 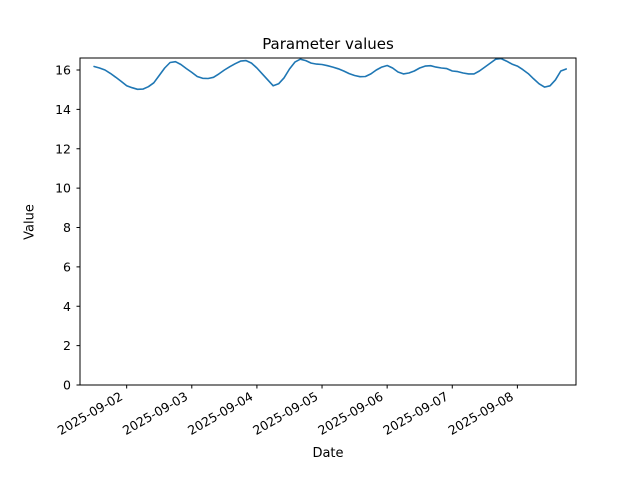 What do you see at coordinates (328, 44) in the screenshot?
I see `chart-title: Parameter values` at bounding box center [328, 44].